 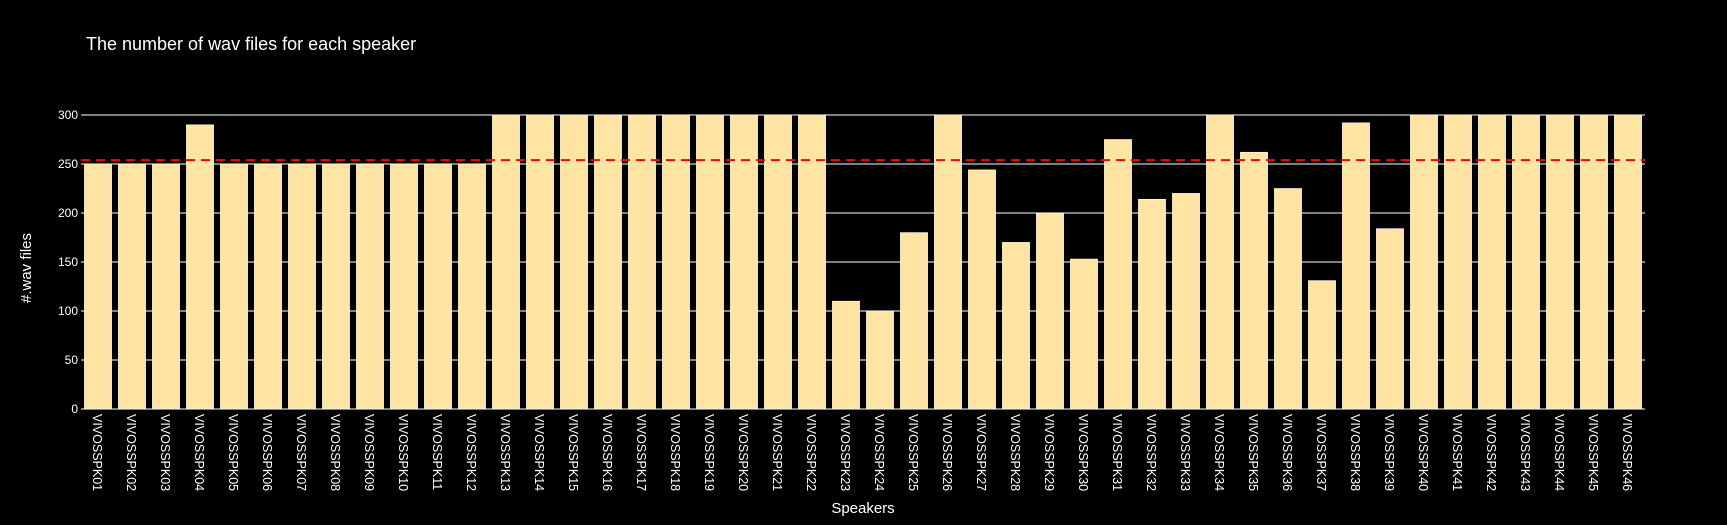 What do you see at coordinates (1118, 274) in the screenshot?
I see `bar-vivosspk31` at bounding box center [1118, 274].